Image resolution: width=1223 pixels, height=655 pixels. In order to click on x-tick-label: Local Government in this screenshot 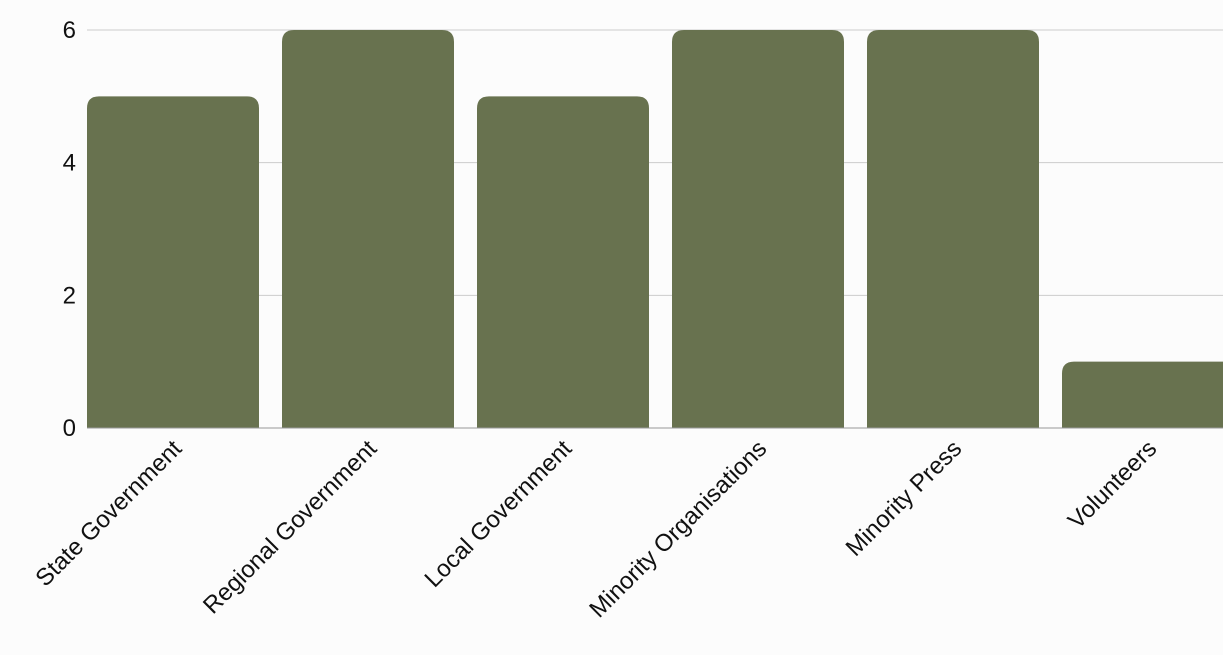, I will do `click(498, 514)`.